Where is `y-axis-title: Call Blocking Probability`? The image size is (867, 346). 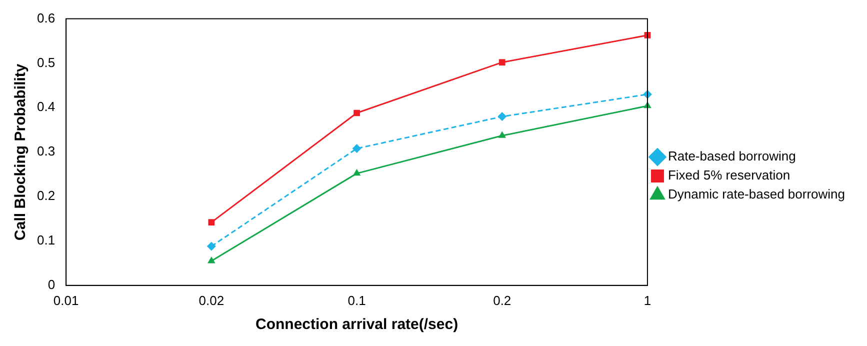
y-axis-title: Call Blocking Probability is located at coordinates (21, 151).